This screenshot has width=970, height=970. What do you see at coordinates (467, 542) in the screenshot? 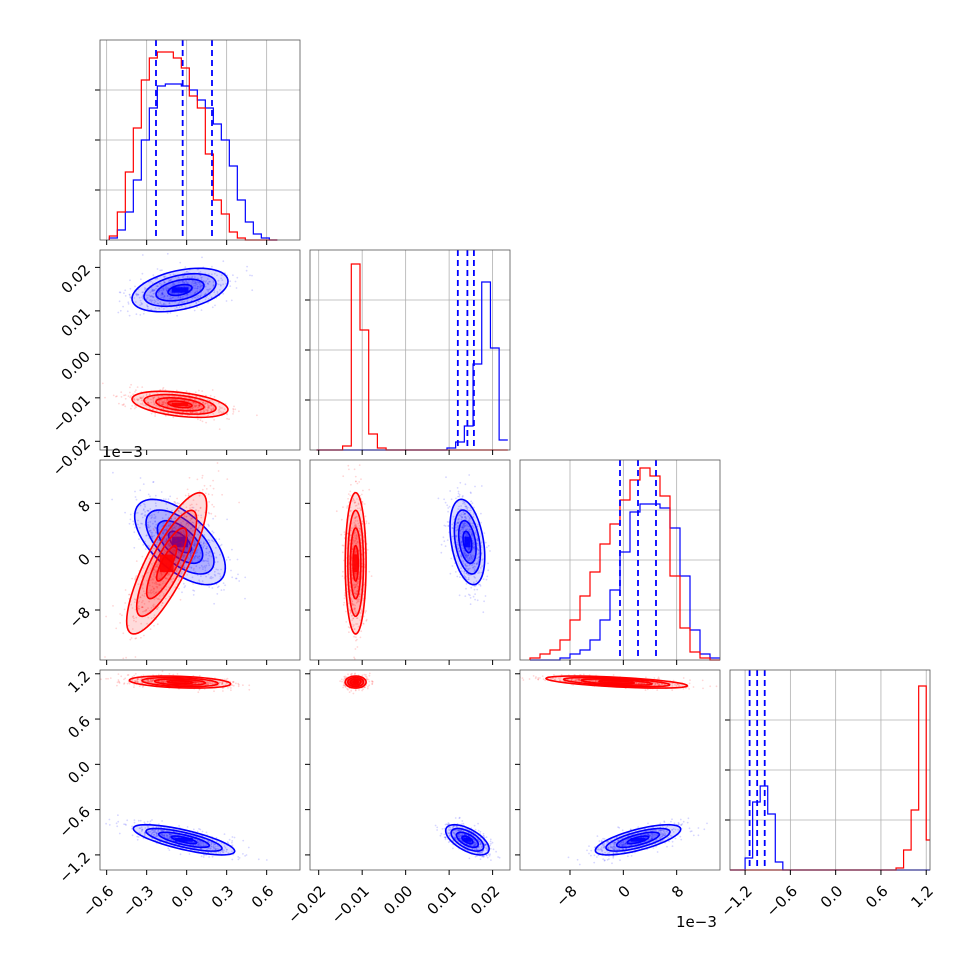
I see `density-peak` at bounding box center [467, 542].